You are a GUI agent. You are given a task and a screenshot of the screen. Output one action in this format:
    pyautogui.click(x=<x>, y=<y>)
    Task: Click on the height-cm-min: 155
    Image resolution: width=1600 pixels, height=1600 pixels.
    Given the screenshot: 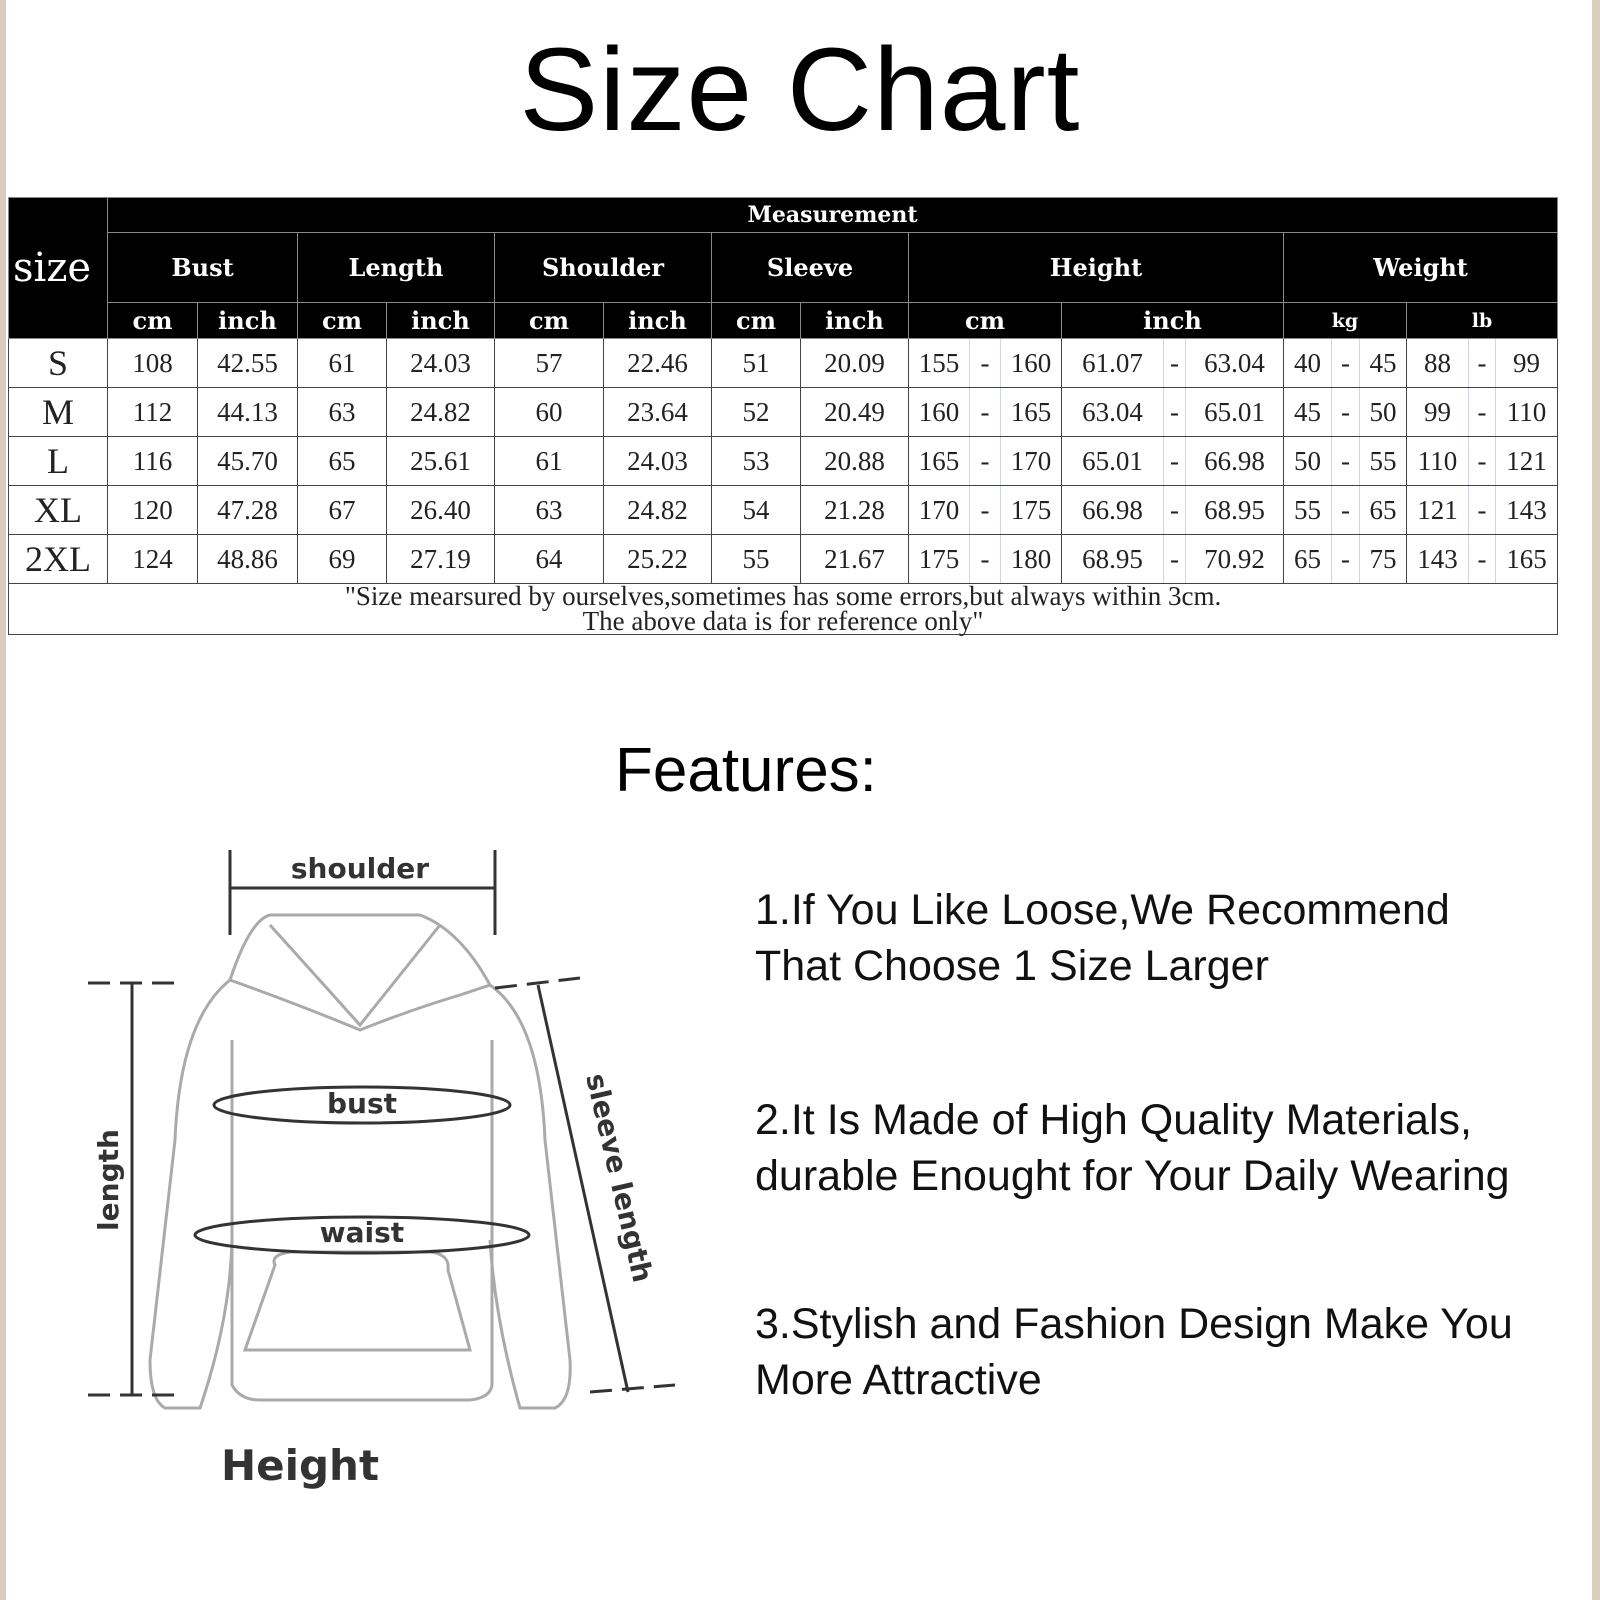 What is the action you would take?
    pyautogui.click(x=939, y=363)
    